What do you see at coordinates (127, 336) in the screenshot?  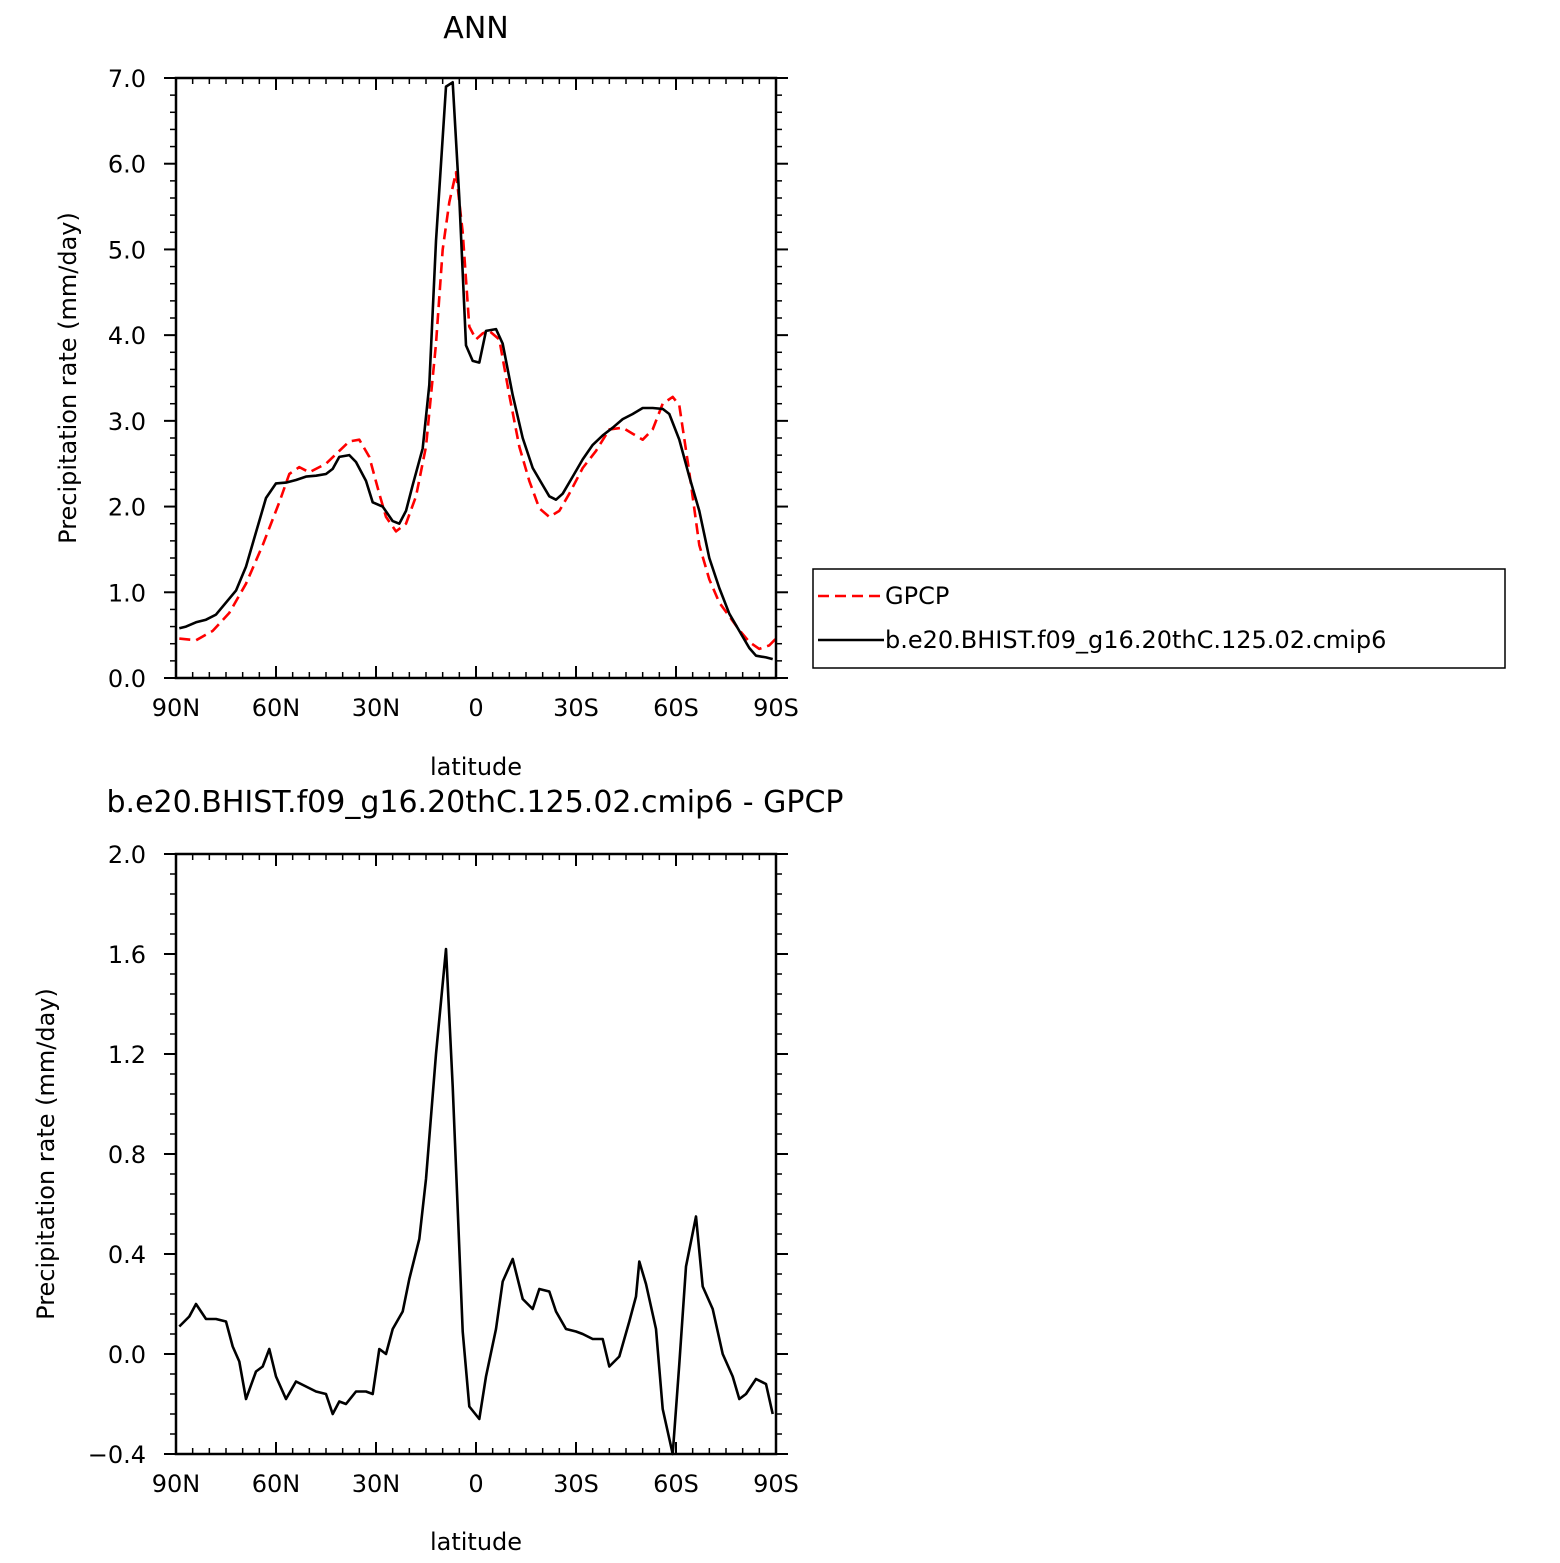 I see `y-tick-label: 4.0` at bounding box center [127, 336].